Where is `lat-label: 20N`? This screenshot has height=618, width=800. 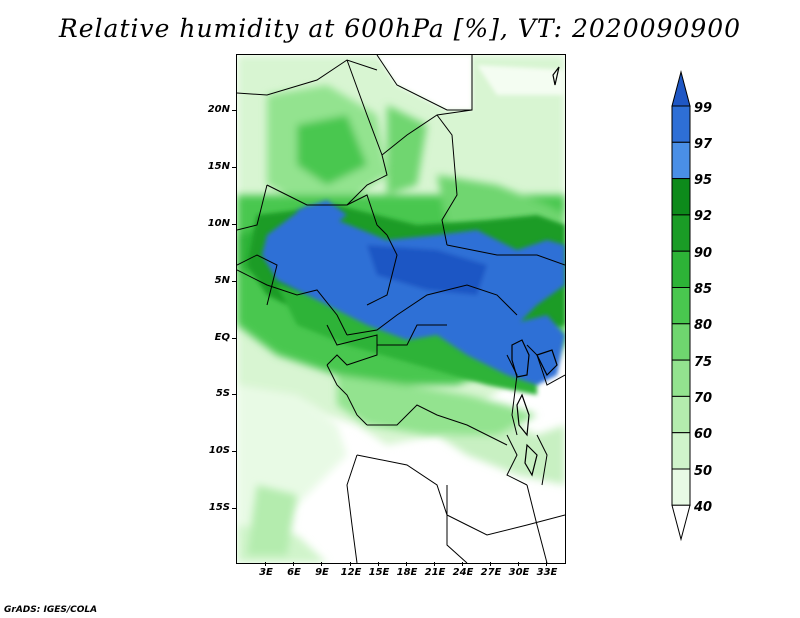 lat-label: 20N is located at coordinates (218, 109).